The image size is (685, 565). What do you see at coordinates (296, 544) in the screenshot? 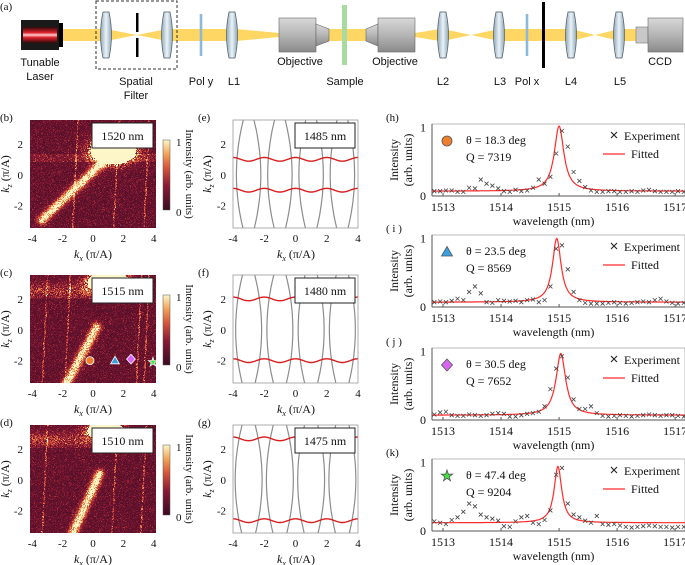
I see `kx-tick-label: 0` at bounding box center [296, 544].